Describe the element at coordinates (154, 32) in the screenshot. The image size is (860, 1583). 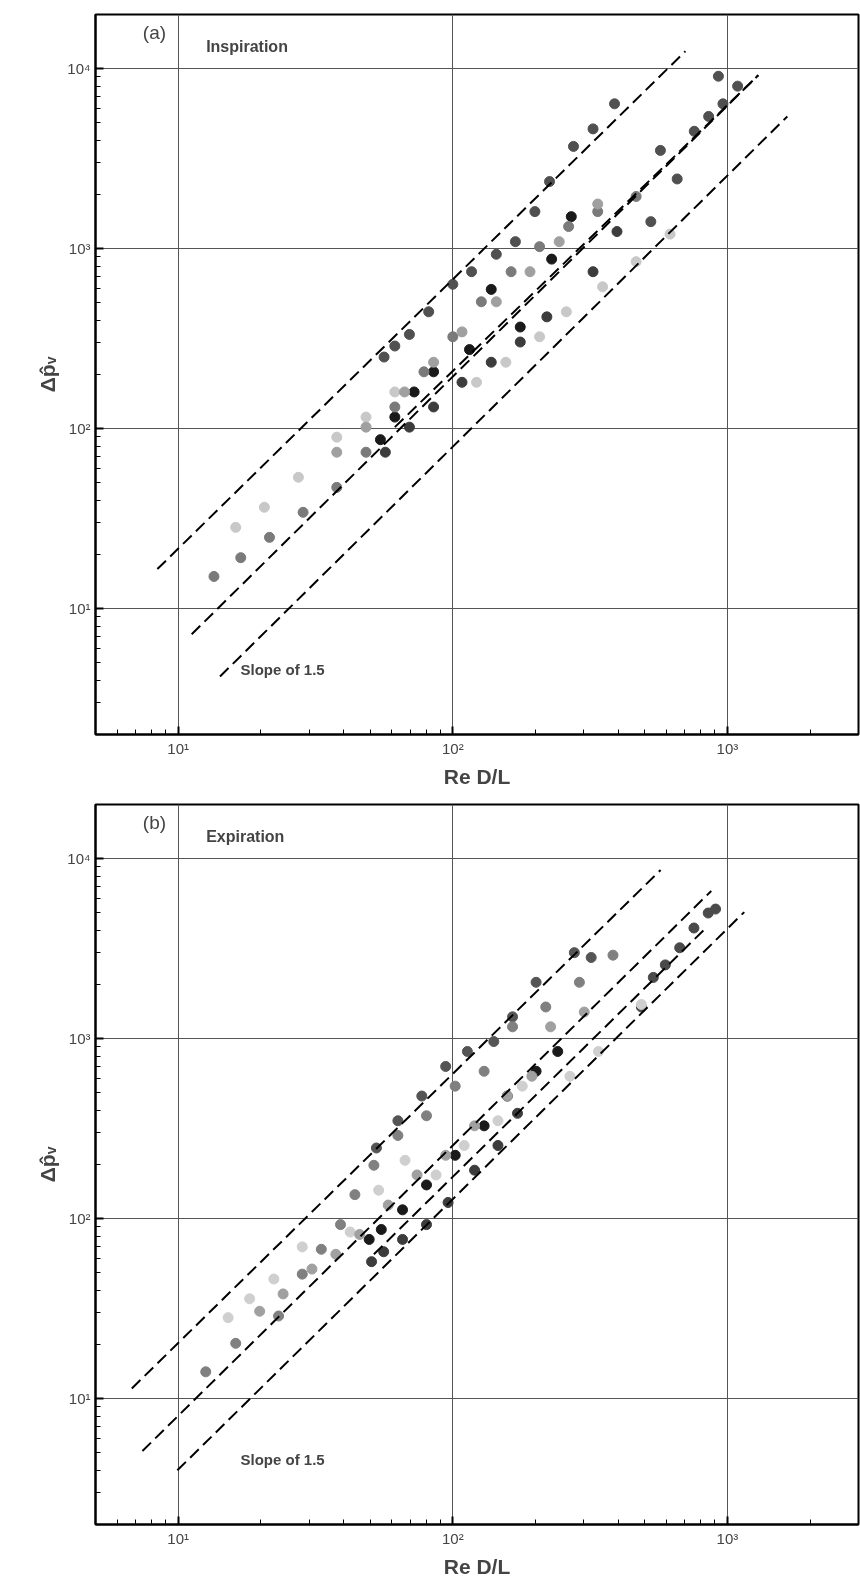
I see `annotation: (a)` at that location.